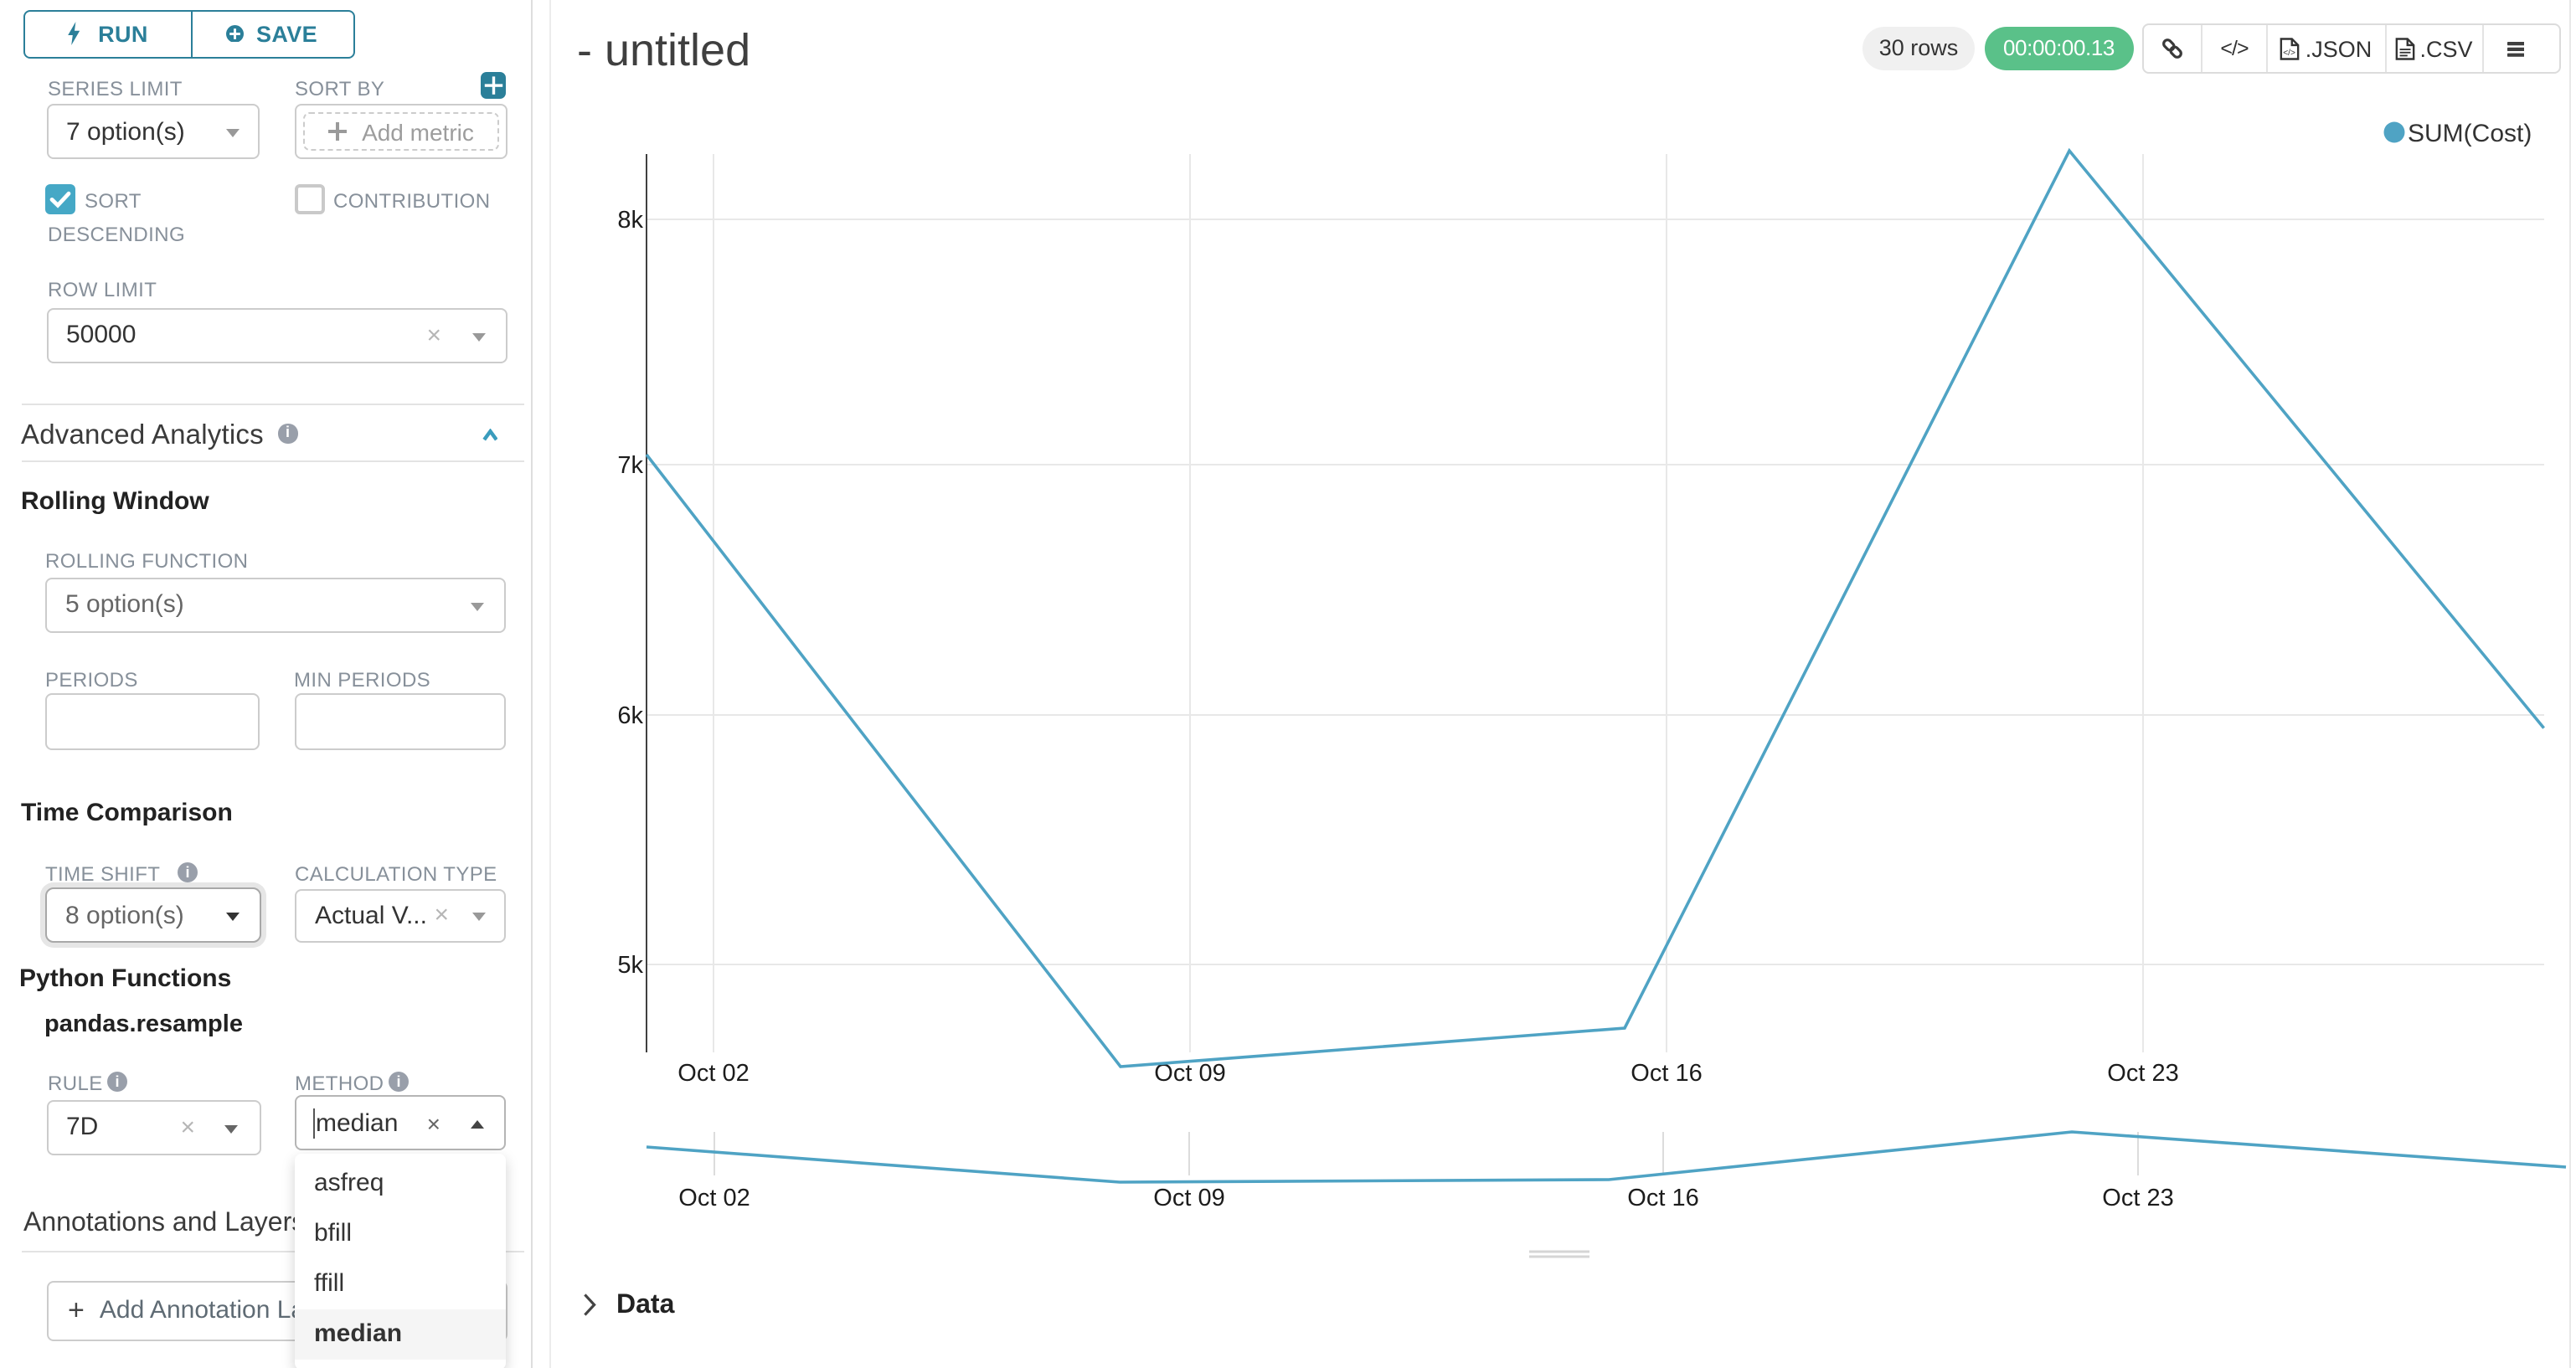 The image size is (2576, 1368). What do you see at coordinates (630, 220) in the screenshot?
I see `svg-text: 8k` at bounding box center [630, 220].